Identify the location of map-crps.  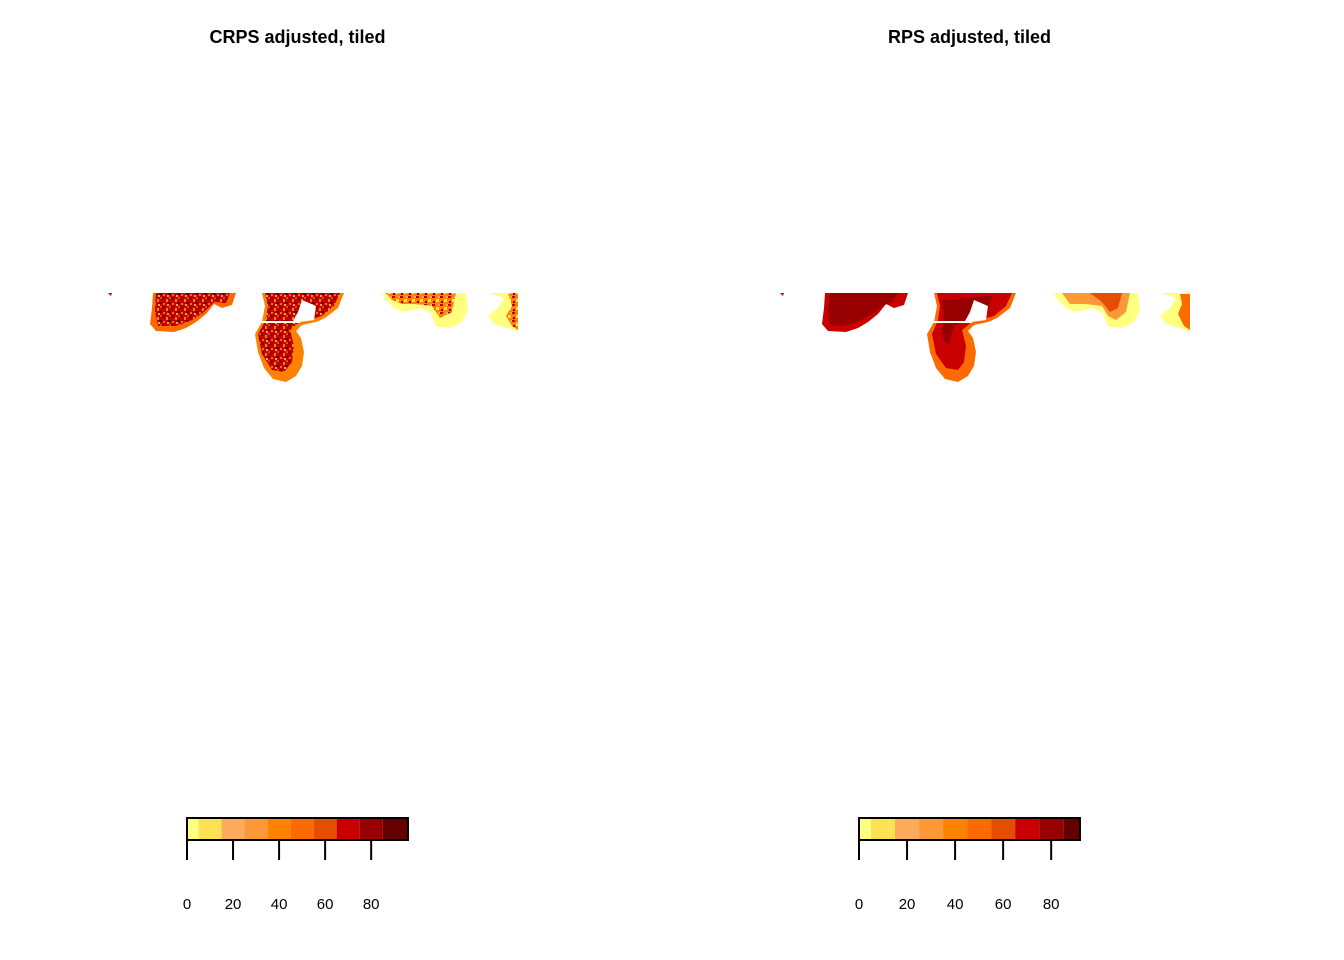
(313, 337).